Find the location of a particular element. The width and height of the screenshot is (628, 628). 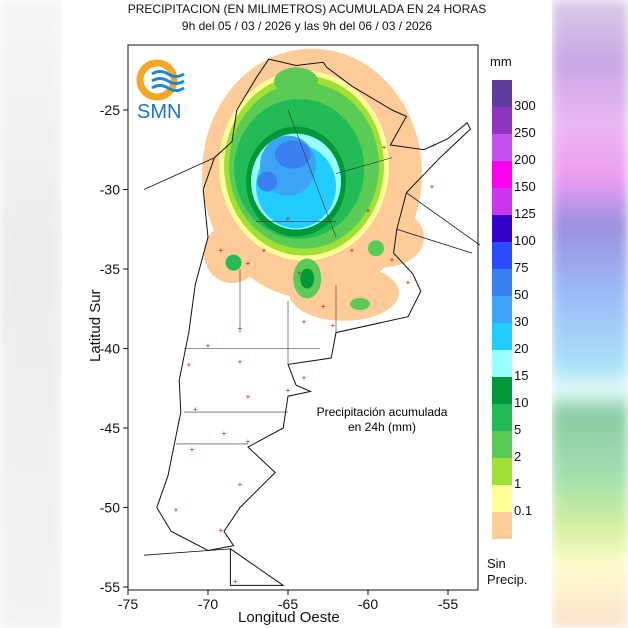

y-tick-label: -45 is located at coordinates (110, 428).